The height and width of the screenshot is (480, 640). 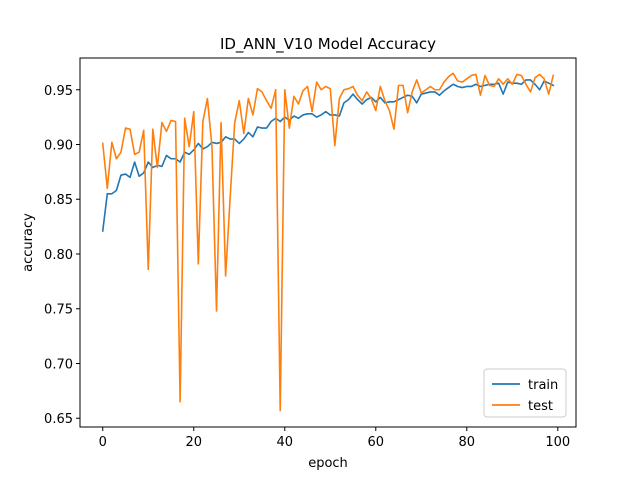 I want to click on x-tick-label: 40, so click(x=284, y=442).